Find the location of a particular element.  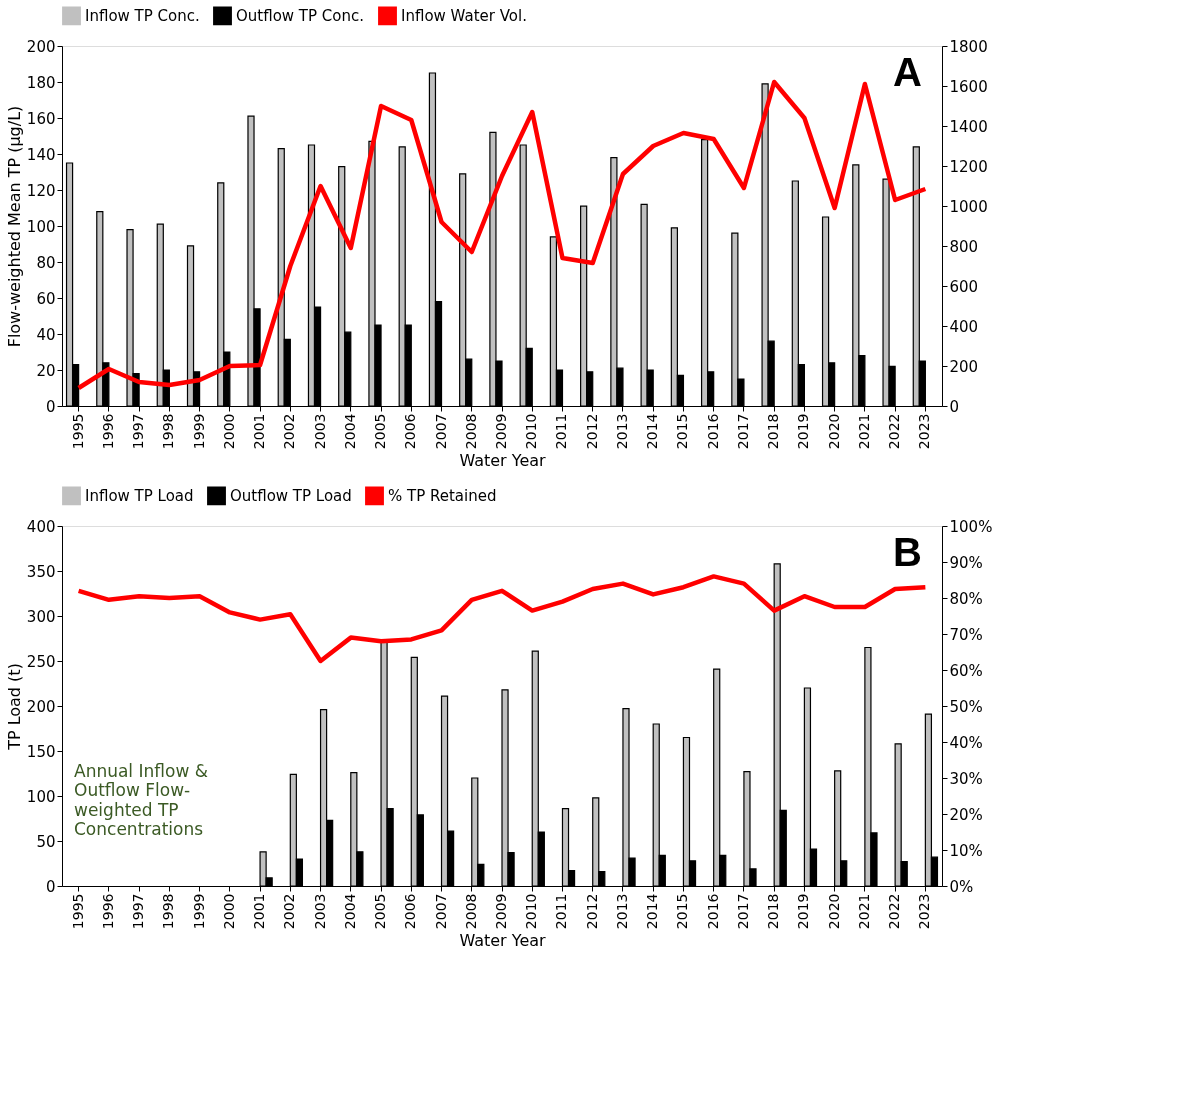

y2-tick-label: 0% is located at coordinates (961, 886).